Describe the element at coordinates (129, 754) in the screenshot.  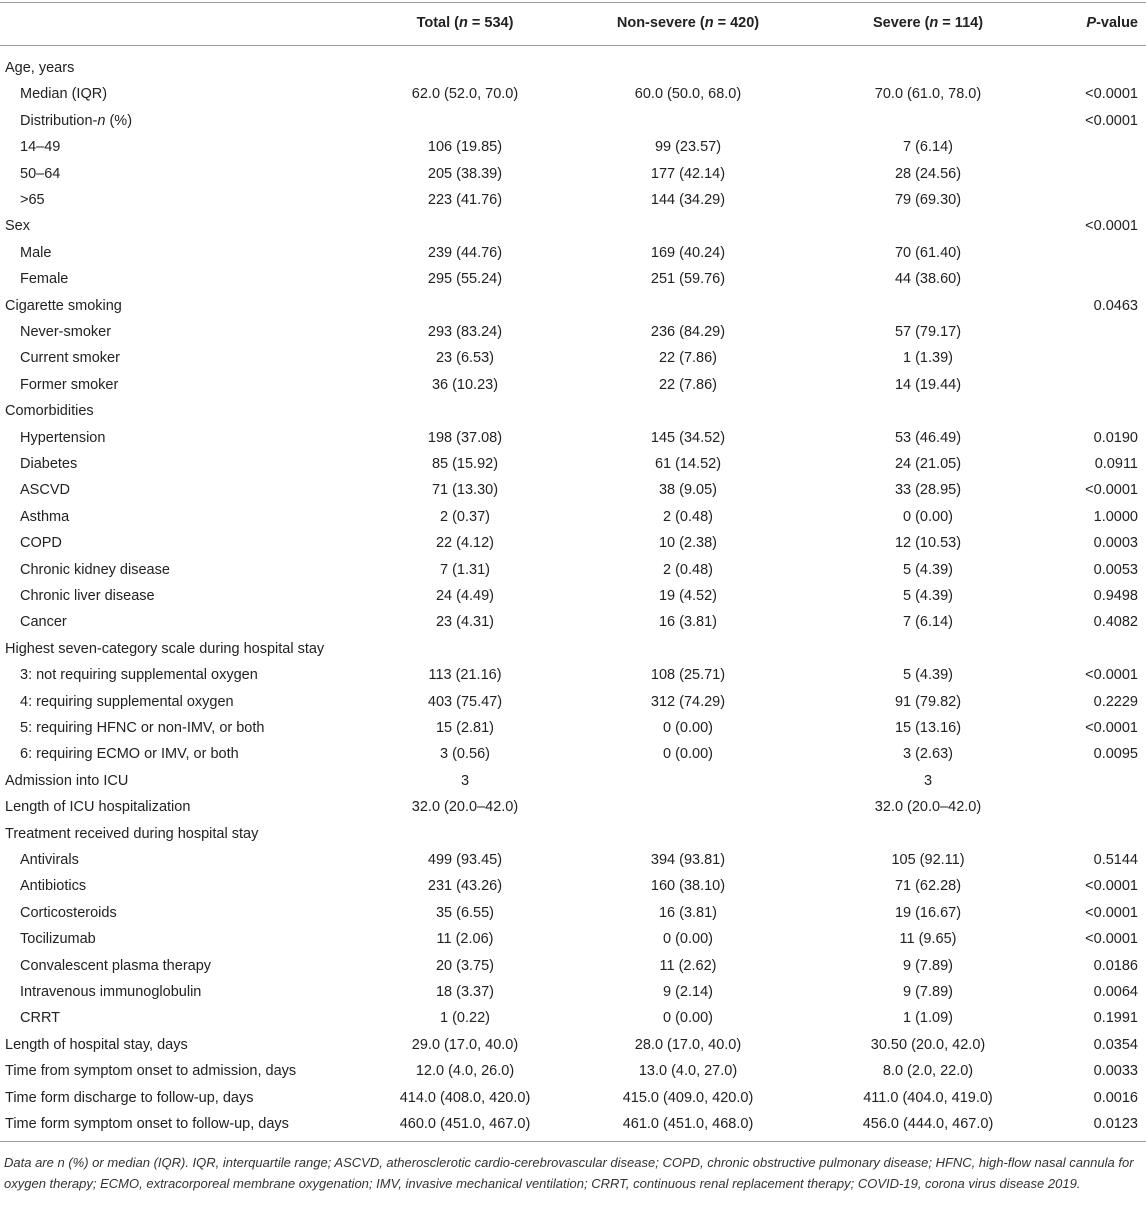
I see `row-label: 6: requiring ECMO or IMV, or both` at that location.